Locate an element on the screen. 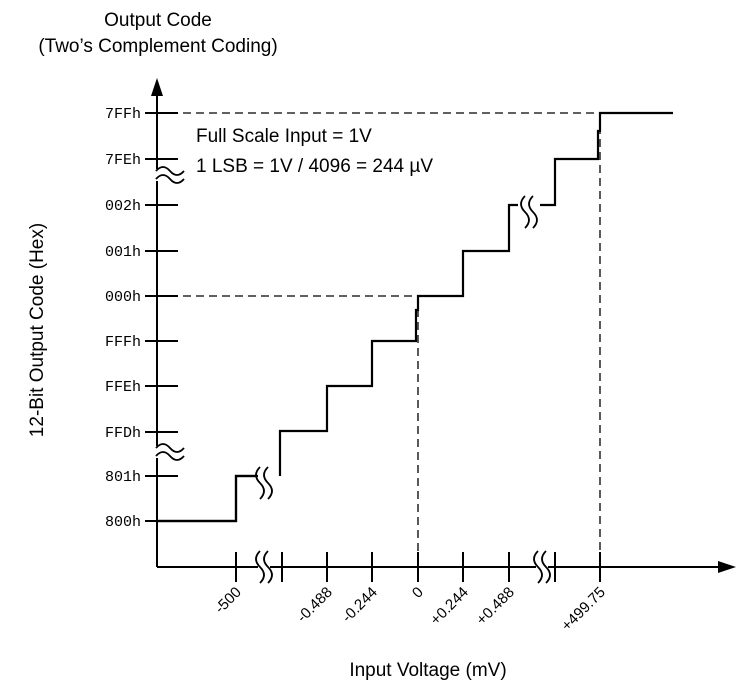 The height and width of the screenshot is (686, 736). x-tick-label: +499.75 is located at coordinates (583, 609).